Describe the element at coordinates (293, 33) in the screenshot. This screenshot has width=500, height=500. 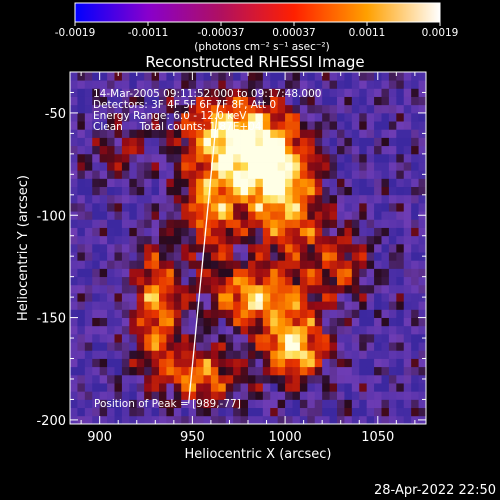
I see `colorbar-tick-label: 0.00037` at that location.